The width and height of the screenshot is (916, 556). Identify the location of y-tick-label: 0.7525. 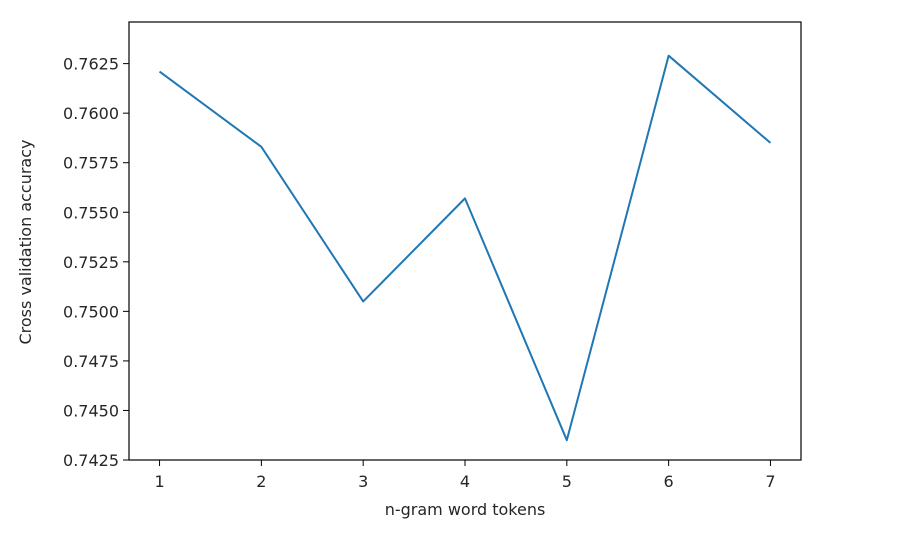
(91, 262).